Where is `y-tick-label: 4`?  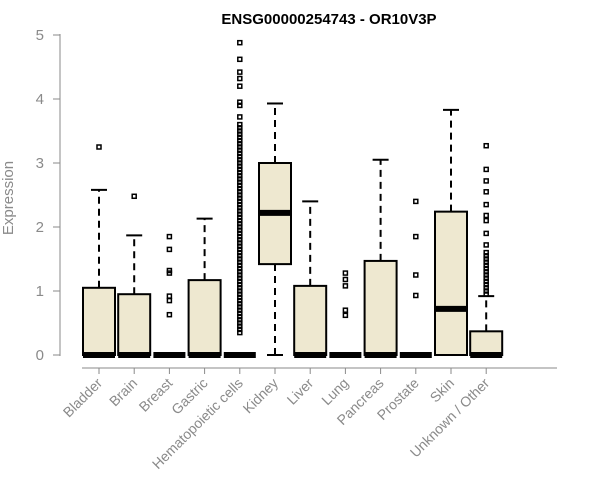
y-tick-label: 4 is located at coordinates (40, 99).